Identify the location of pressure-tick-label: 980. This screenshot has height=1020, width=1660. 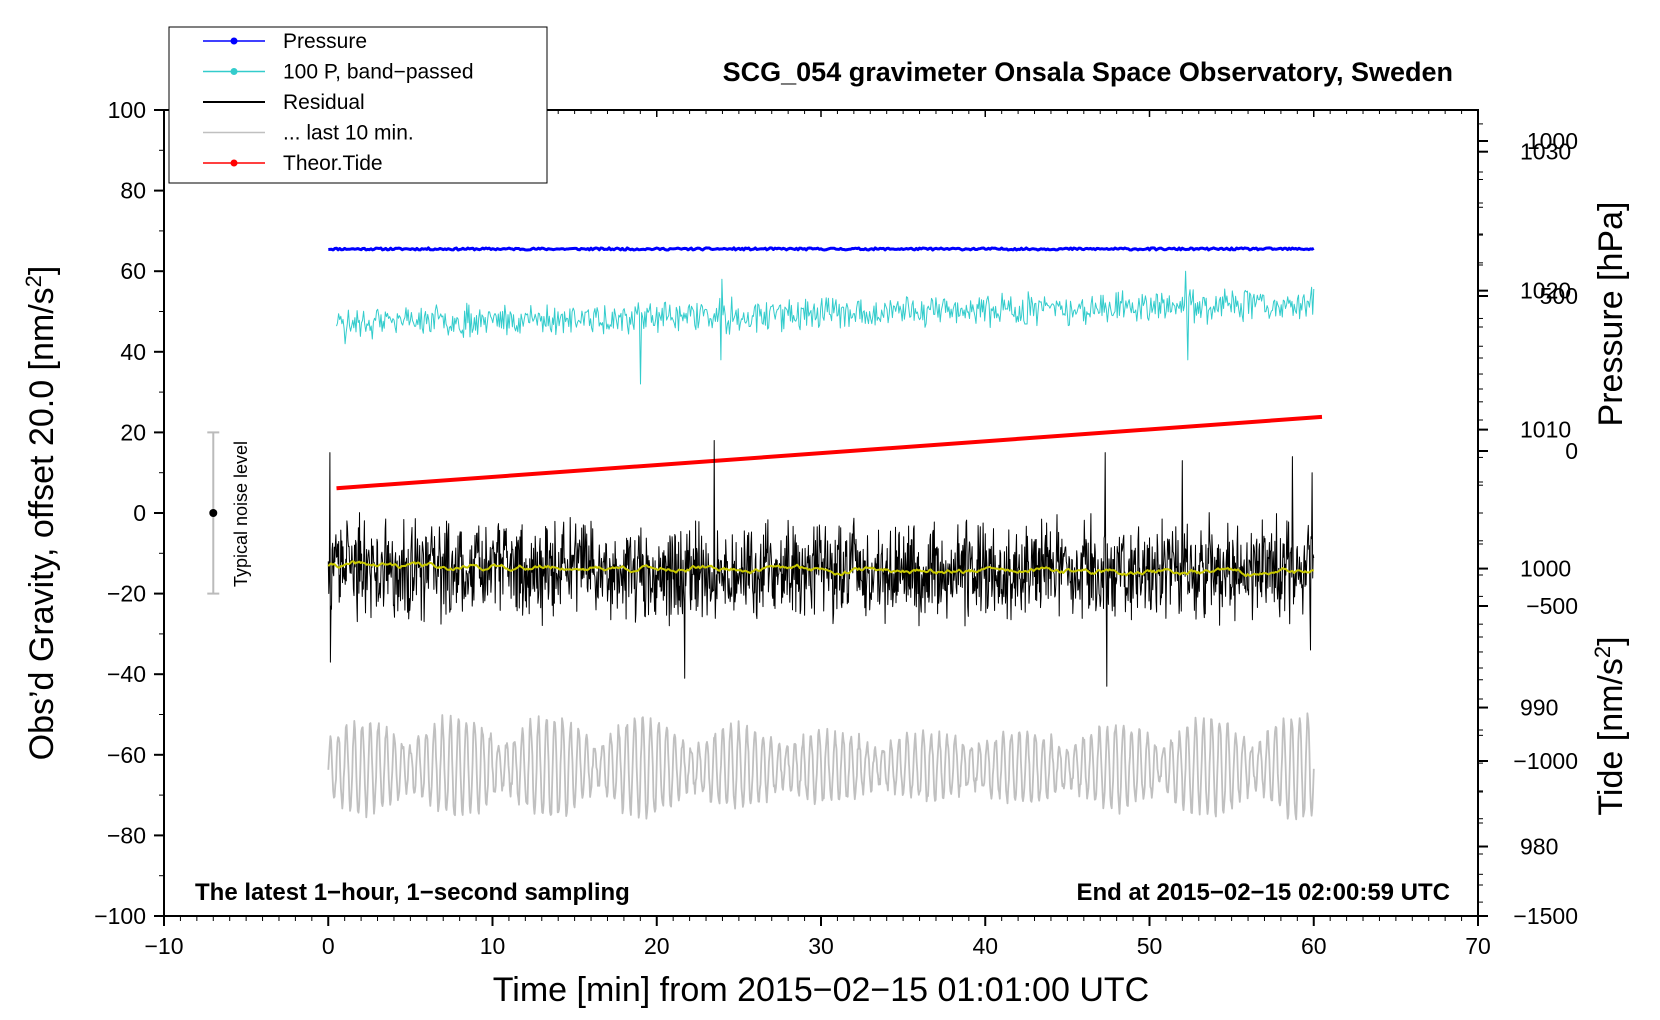
(1539, 847).